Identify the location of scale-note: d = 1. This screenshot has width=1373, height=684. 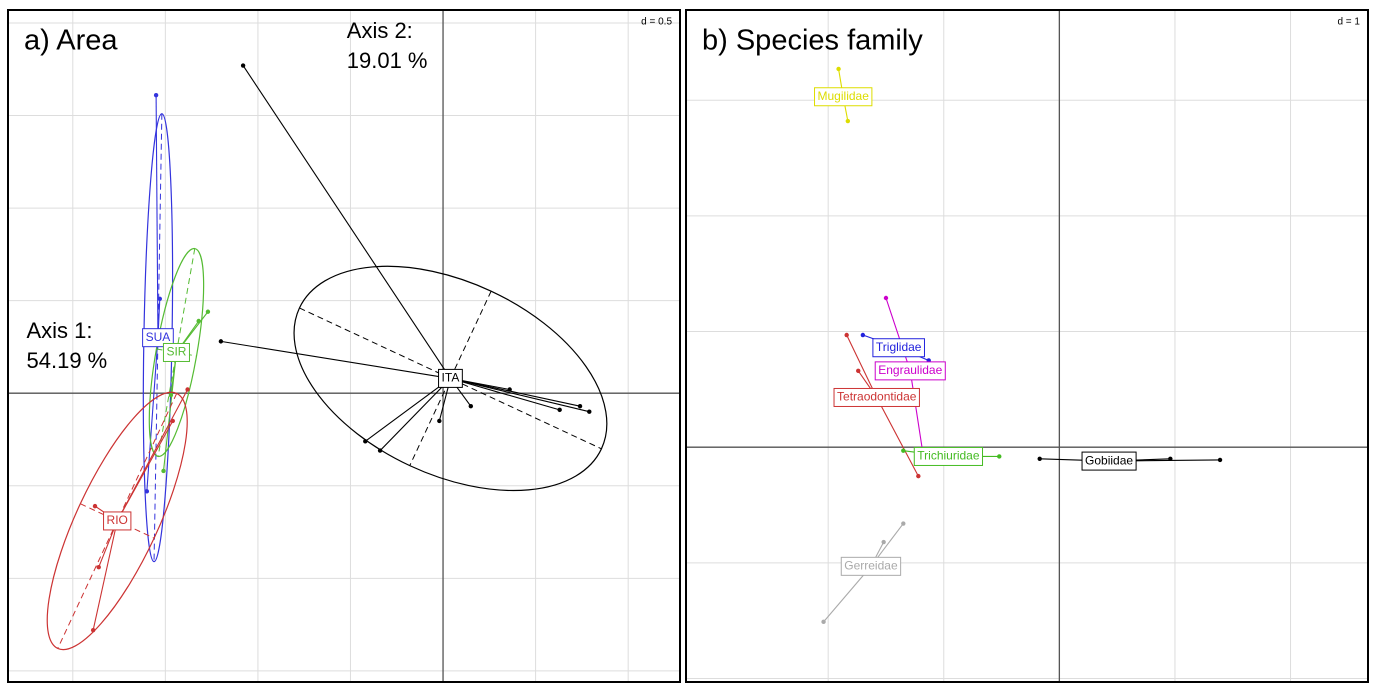
(1348, 22).